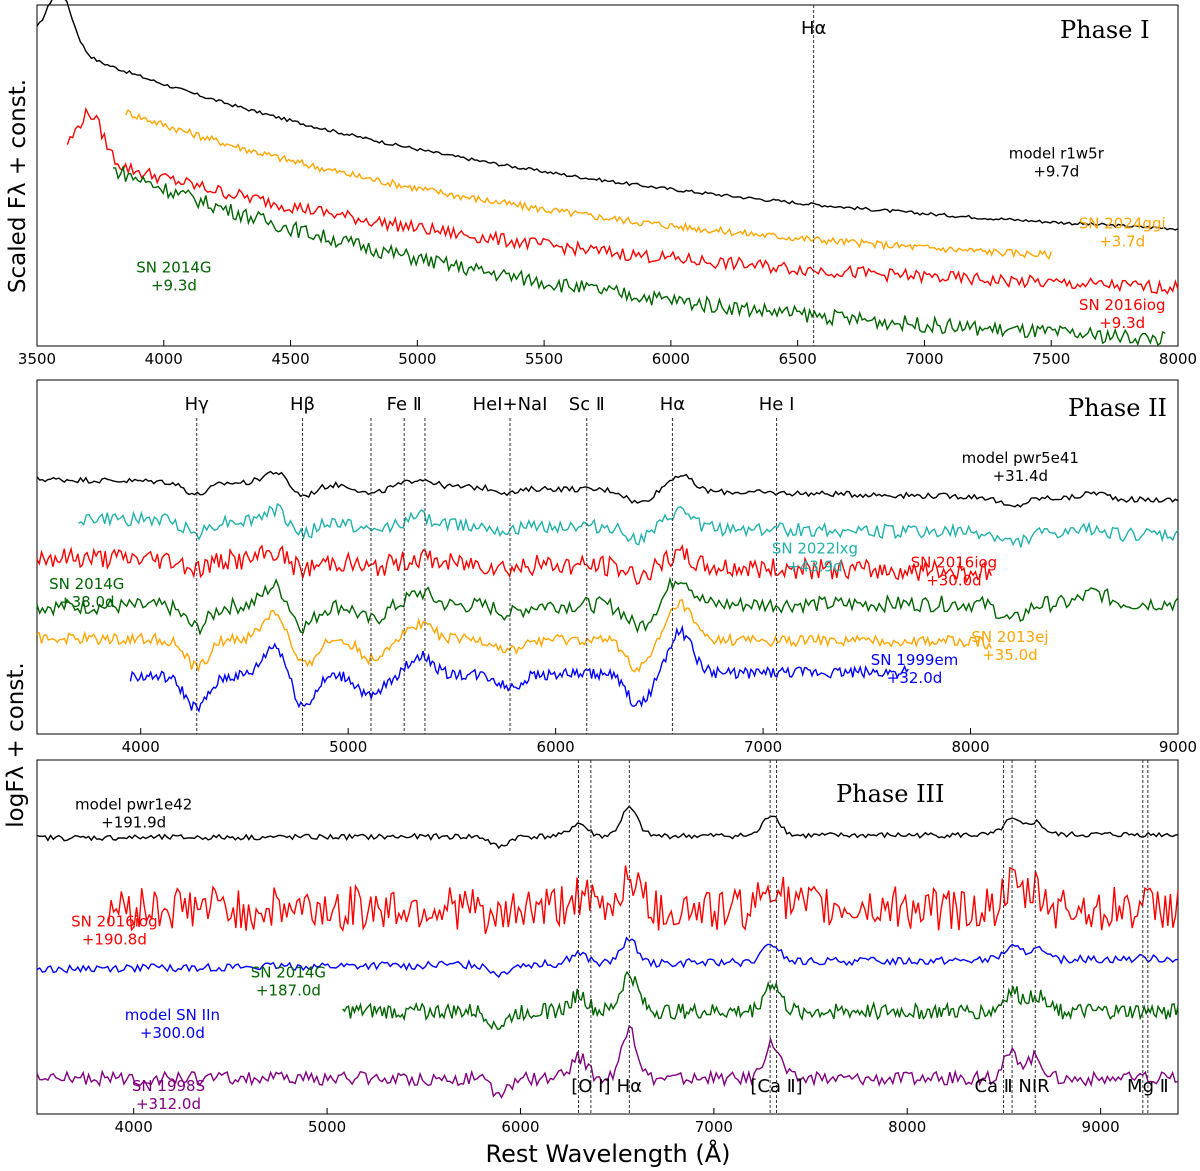 The width and height of the screenshot is (1200, 1171). Describe the element at coordinates (1122, 241) in the screenshot. I see `series-phase-label: +3.7d` at that location.